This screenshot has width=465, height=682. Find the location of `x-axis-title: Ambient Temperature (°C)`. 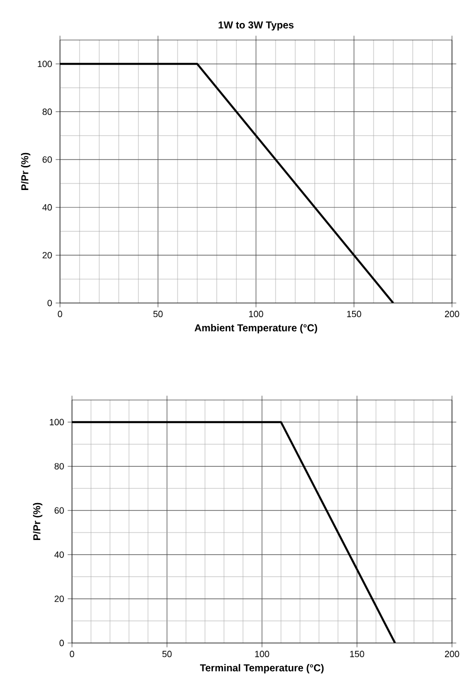

x-axis-title: Ambient Temperature (°C) is located at coordinates (256, 329).